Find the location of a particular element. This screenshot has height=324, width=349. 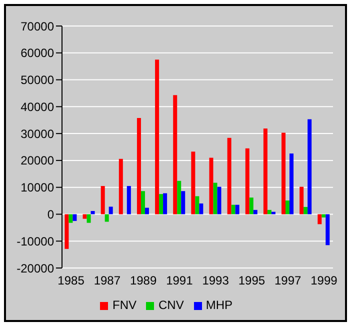

x-tick-label: 1991 is located at coordinates (180, 281).